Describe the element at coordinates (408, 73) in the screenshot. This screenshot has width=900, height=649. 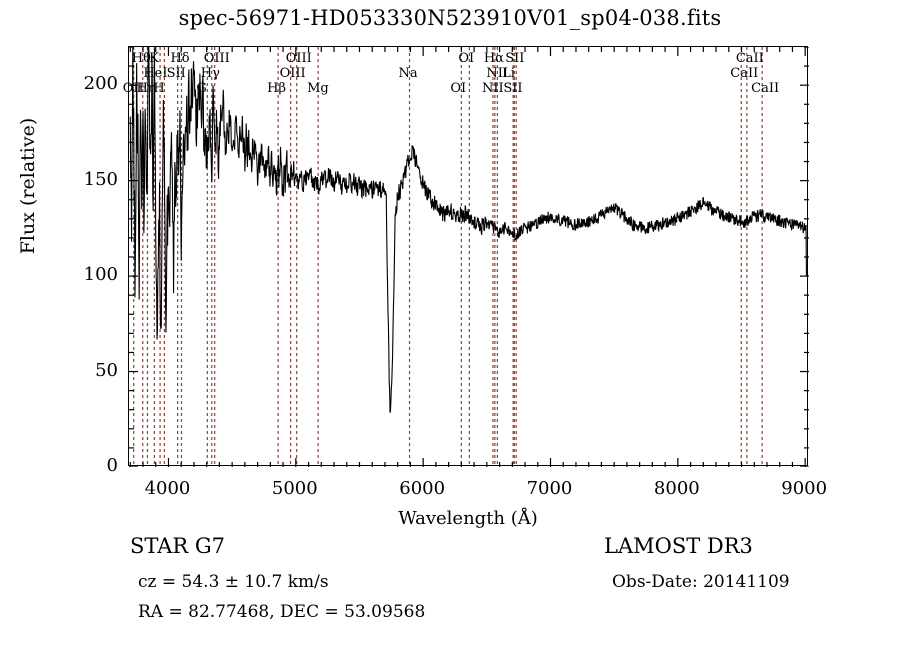
I see `spectral-line-label: Na` at that location.